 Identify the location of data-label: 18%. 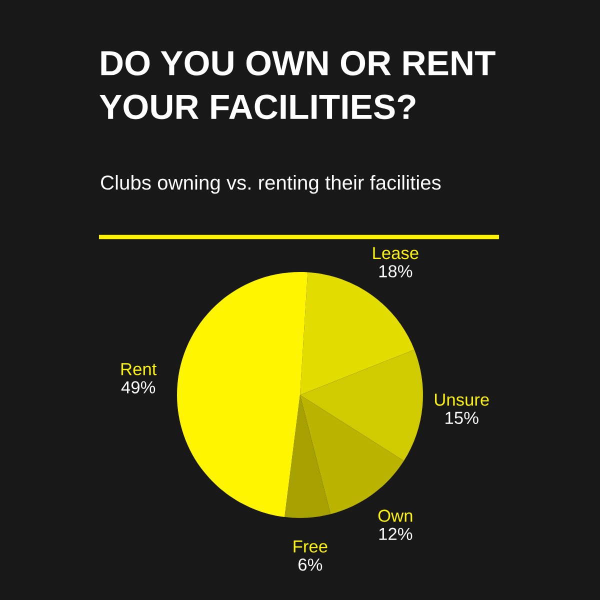
(395, 271).